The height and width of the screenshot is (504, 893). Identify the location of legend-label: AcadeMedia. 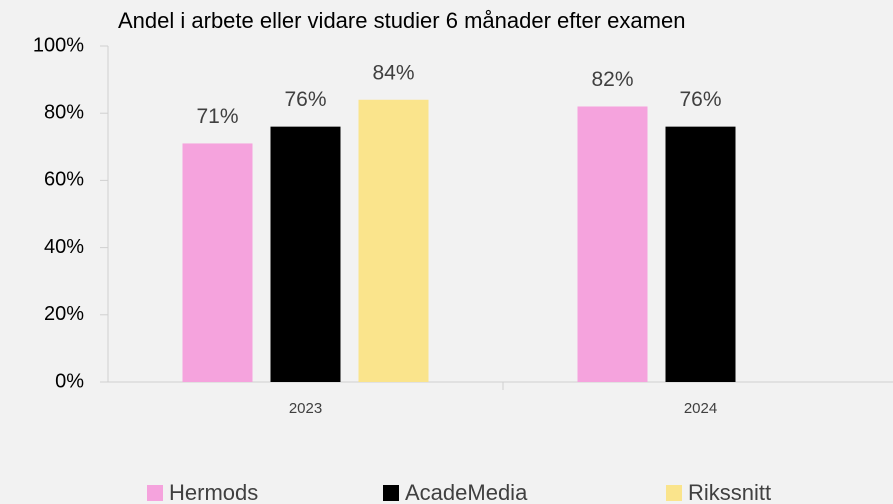
(466, 492).